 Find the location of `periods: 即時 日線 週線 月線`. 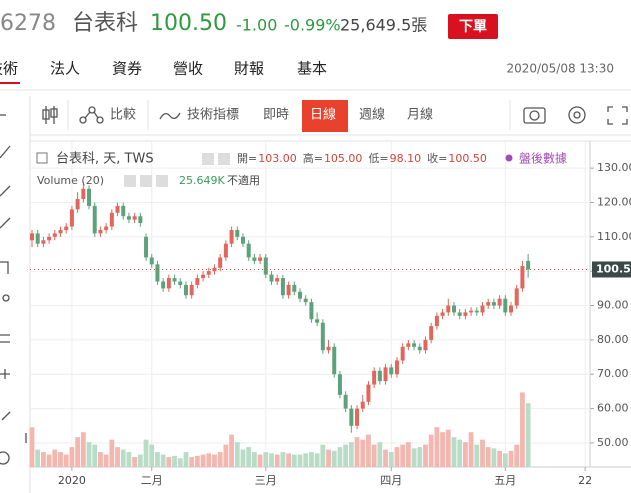

periods: 即時 日線 週線 月線 is located at coordinates (348, 116).